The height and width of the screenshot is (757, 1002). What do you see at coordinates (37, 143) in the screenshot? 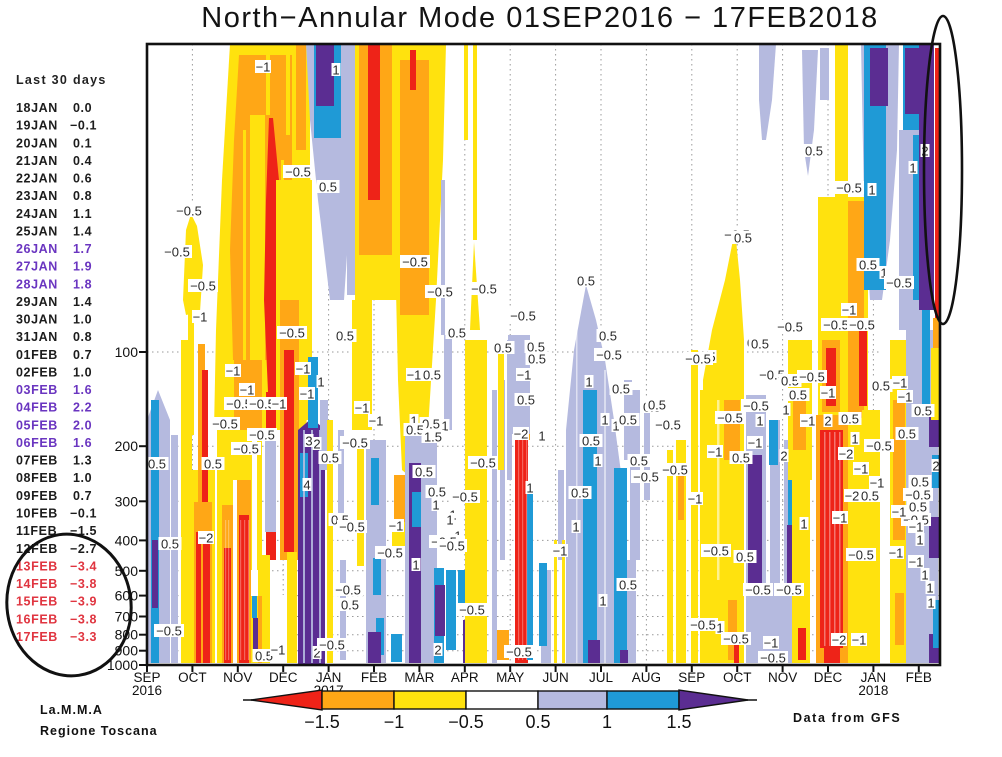
I see `svg-text: 20JAN` at bounding box center [37, 143].